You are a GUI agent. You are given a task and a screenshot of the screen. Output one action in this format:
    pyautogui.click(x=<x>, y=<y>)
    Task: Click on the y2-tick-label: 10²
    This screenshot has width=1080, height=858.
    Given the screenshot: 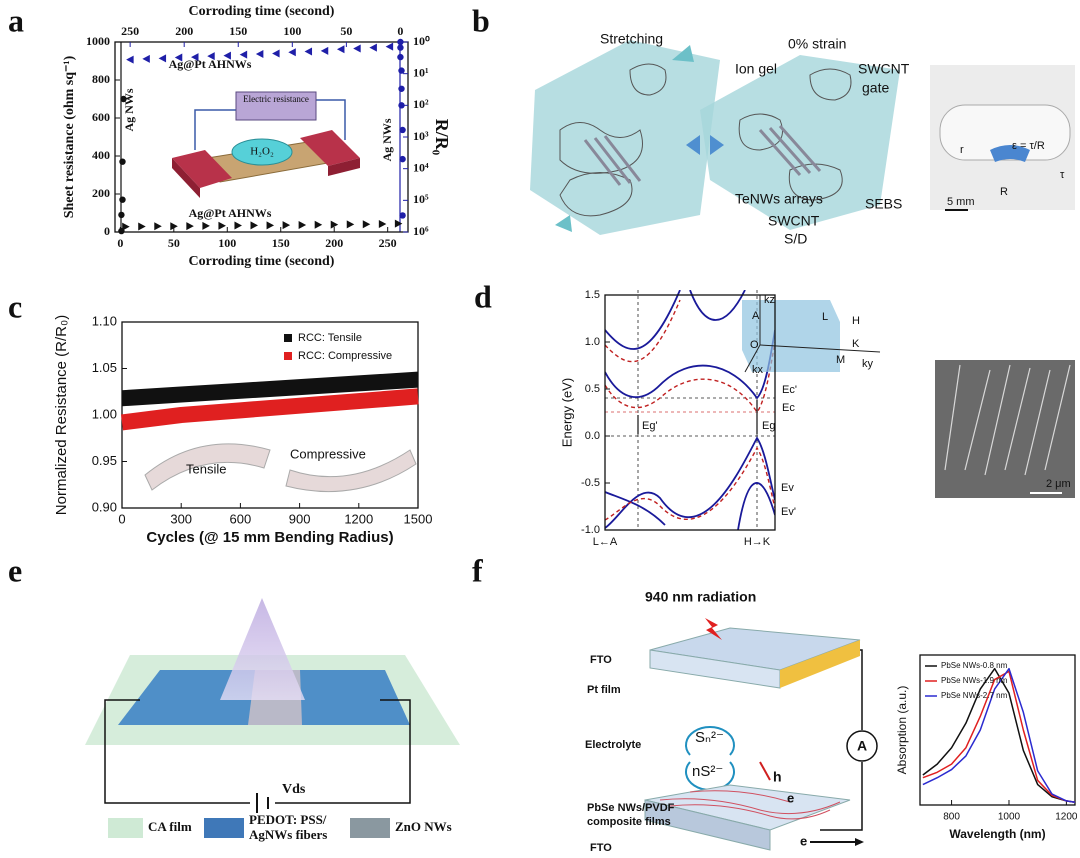 What is the action you would take?
    pyautogui.click(x=421, y=104)
    